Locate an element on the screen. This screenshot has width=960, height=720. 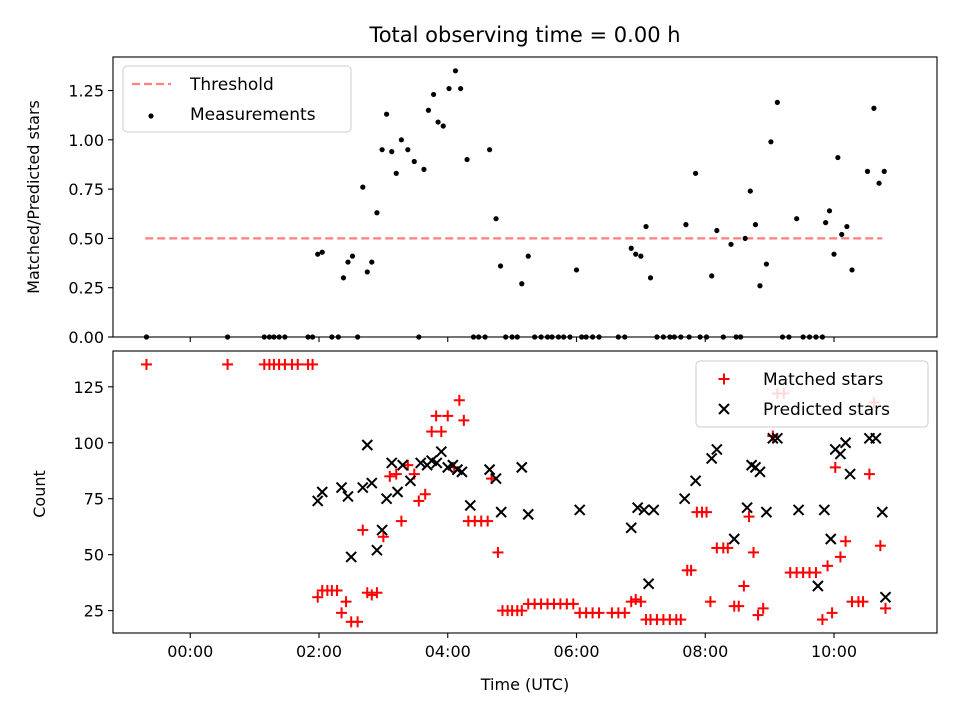
y-tick-label: 75 is located at coordinates (94, 499).